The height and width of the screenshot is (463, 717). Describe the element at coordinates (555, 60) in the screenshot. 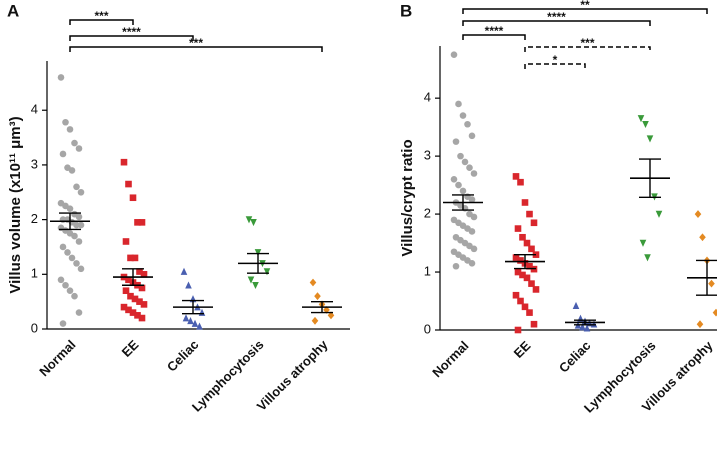

I see `significance-label: *` at that location.